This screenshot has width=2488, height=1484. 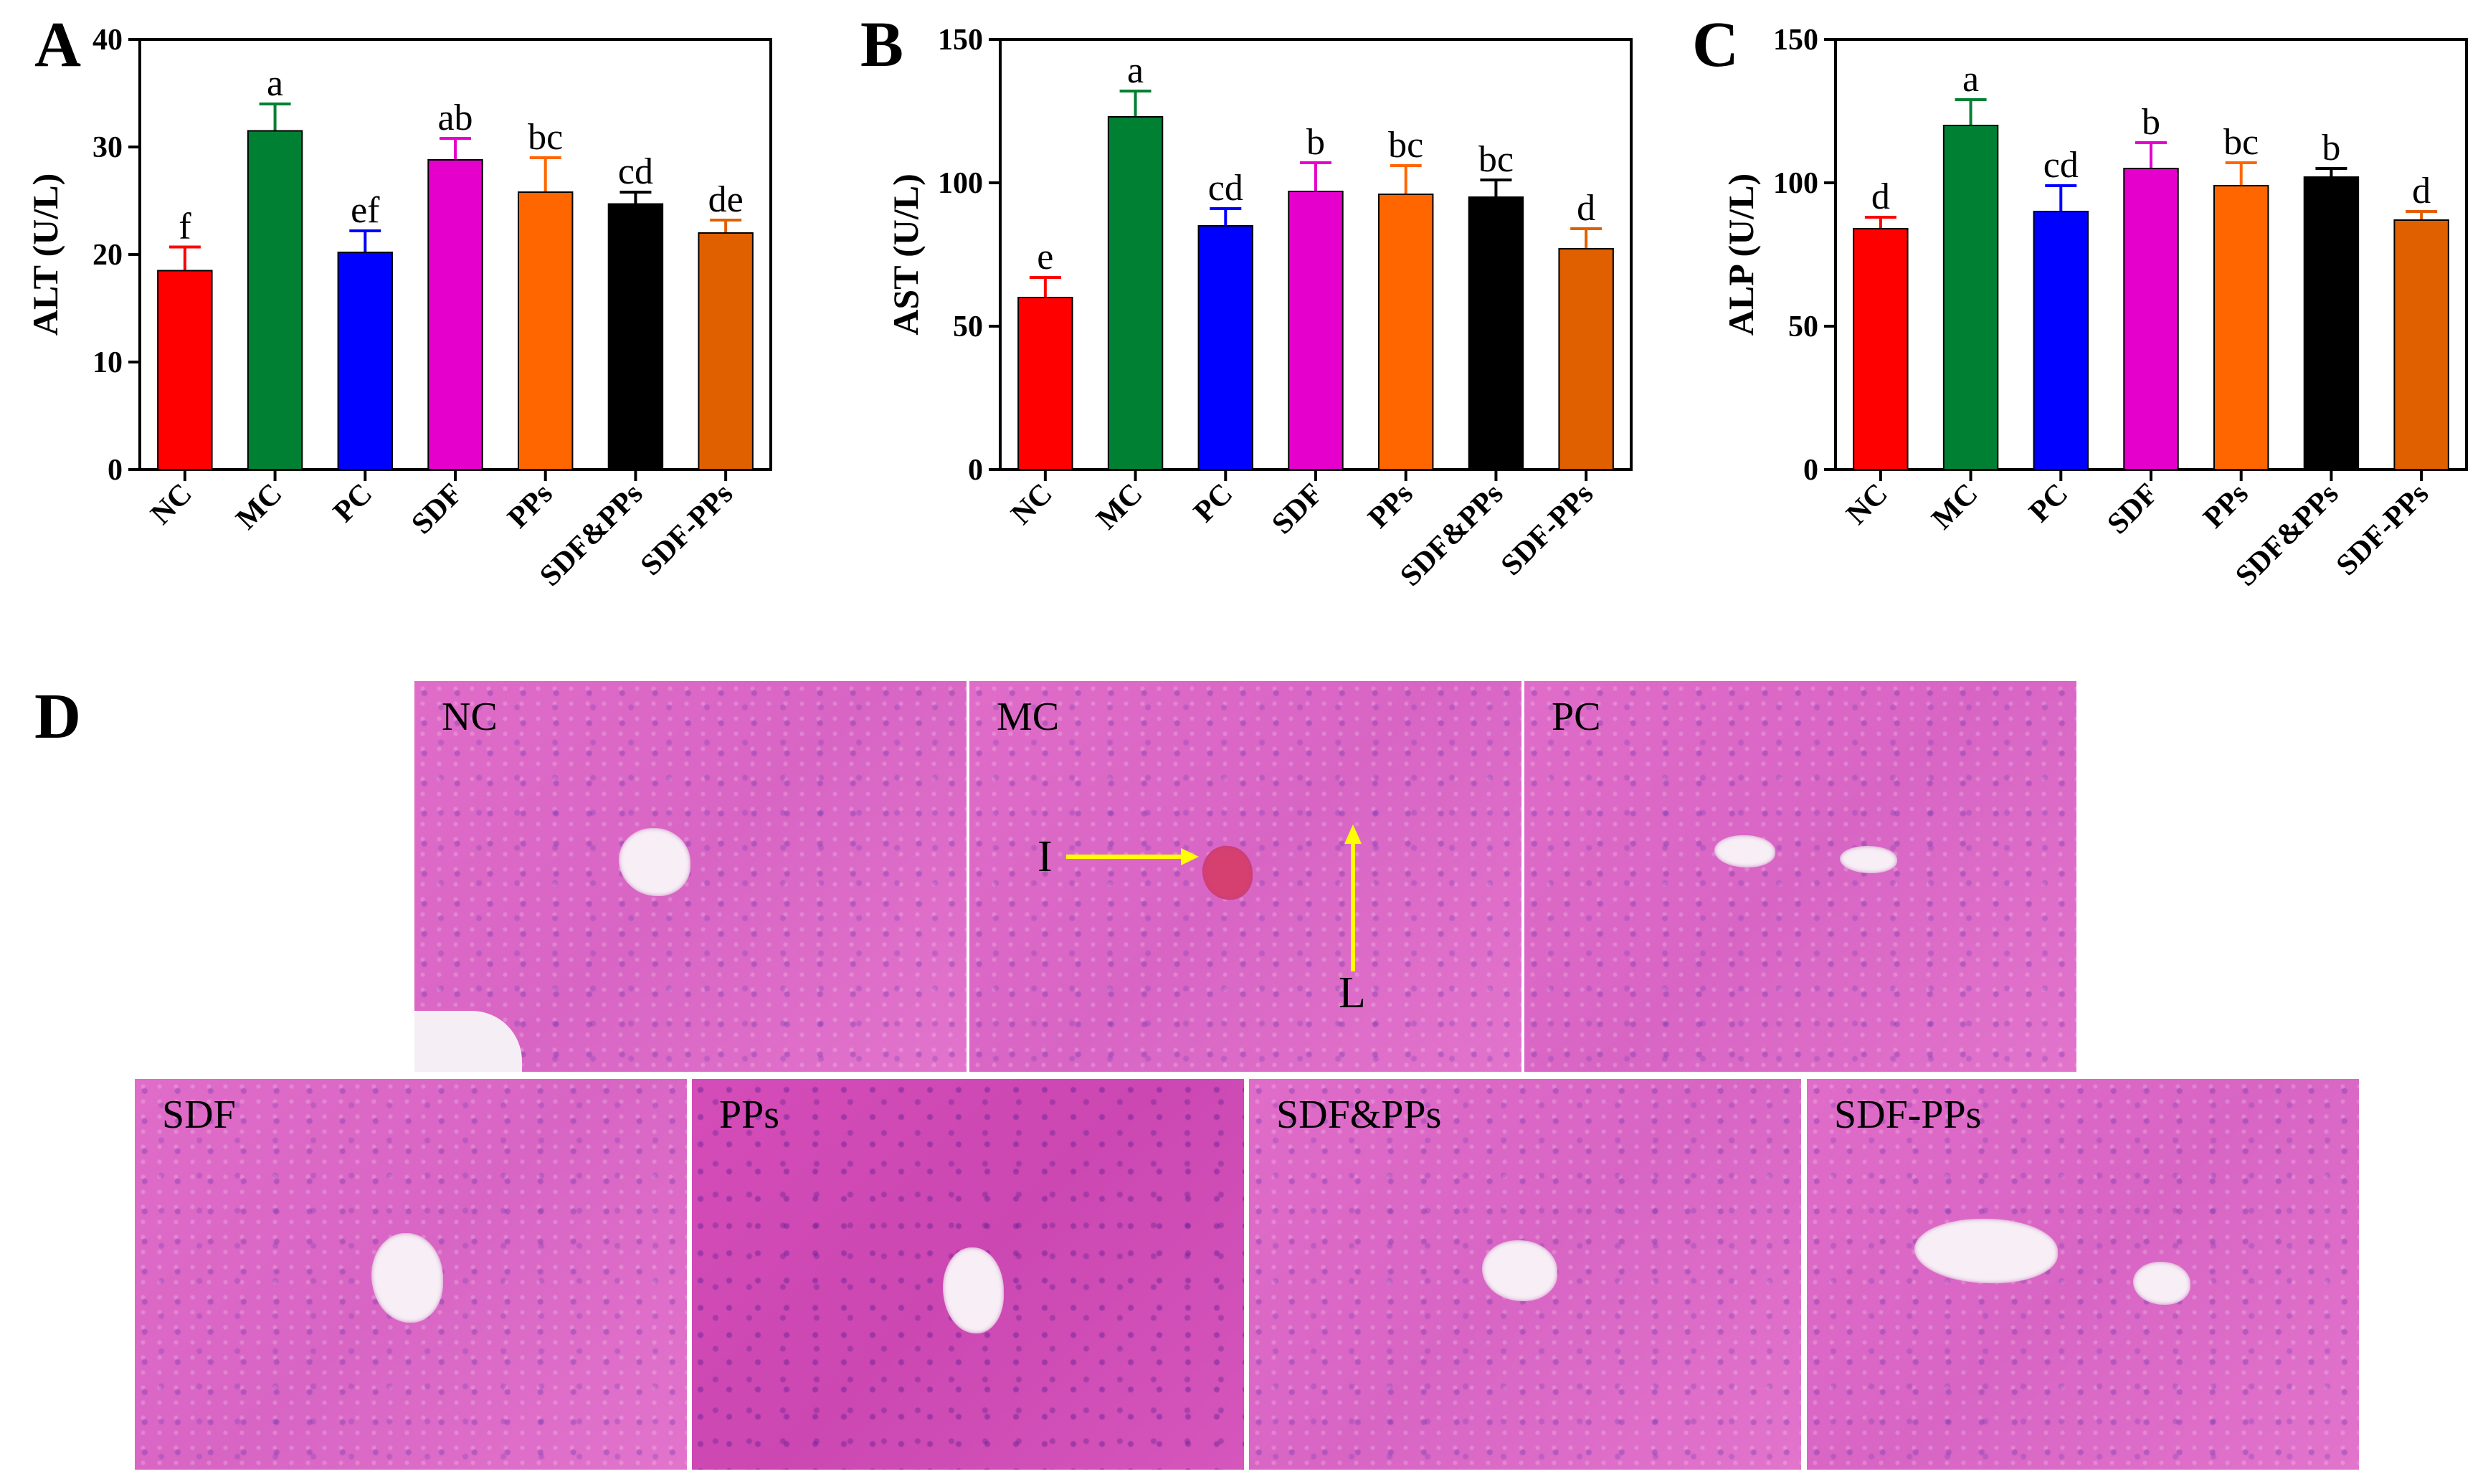 What do you see at coordinates (108, 147) in the screenshot?
I see `y-tick-label: 30` at bounding box center [108, 147].